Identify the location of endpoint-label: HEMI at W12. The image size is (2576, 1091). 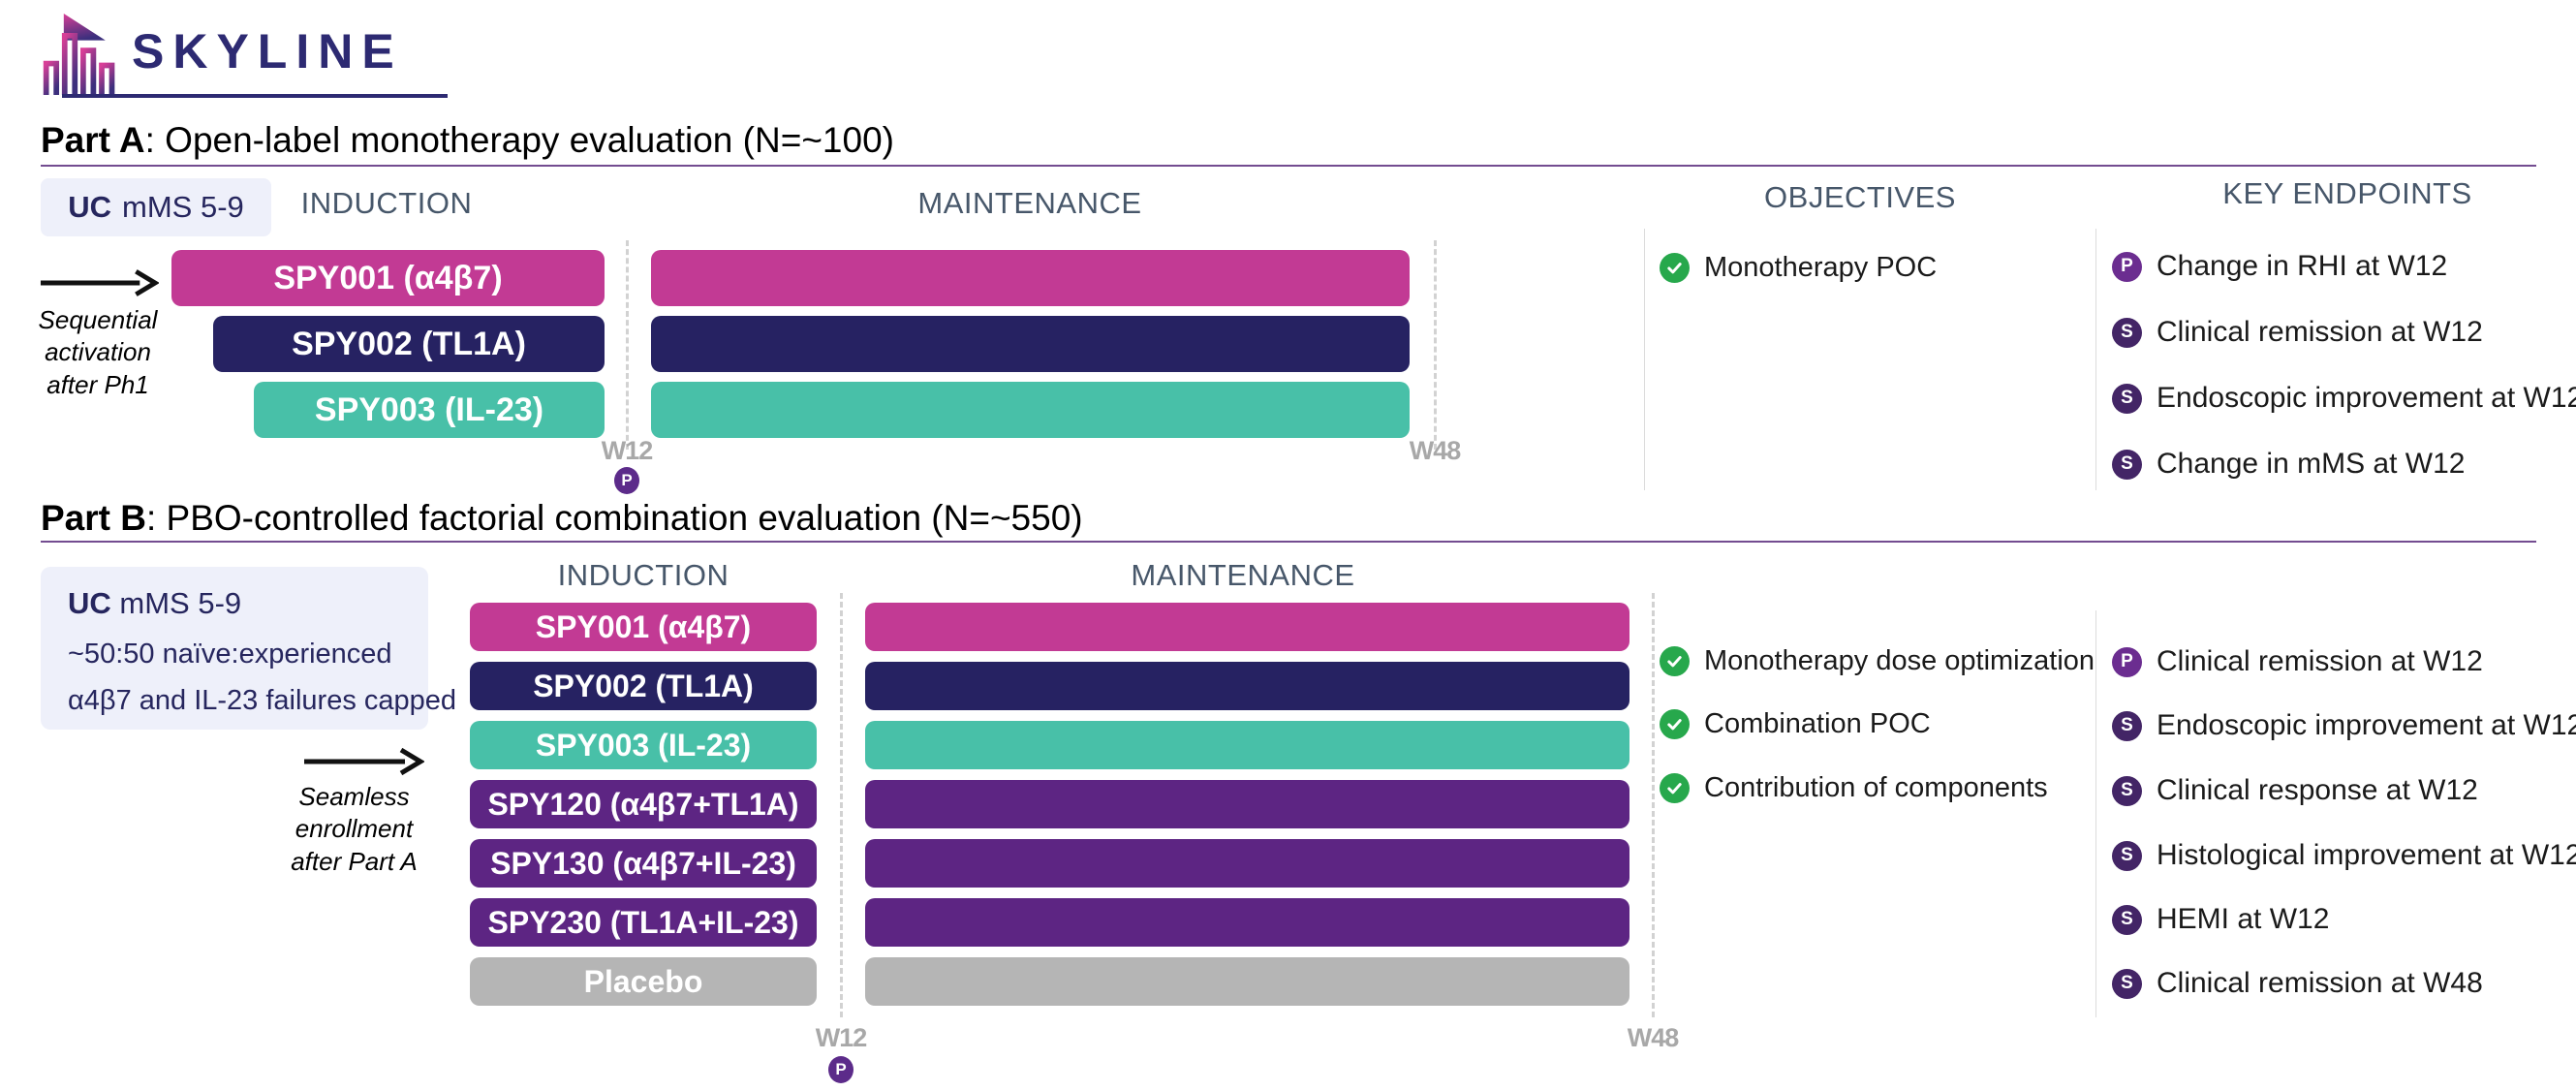
(2243, 919).